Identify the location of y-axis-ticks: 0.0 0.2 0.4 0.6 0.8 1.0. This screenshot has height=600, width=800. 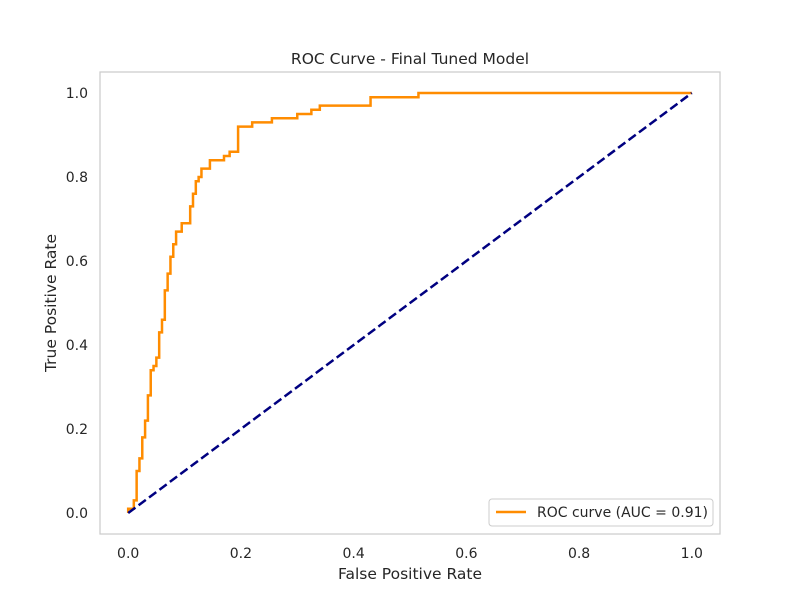
(77, 304).